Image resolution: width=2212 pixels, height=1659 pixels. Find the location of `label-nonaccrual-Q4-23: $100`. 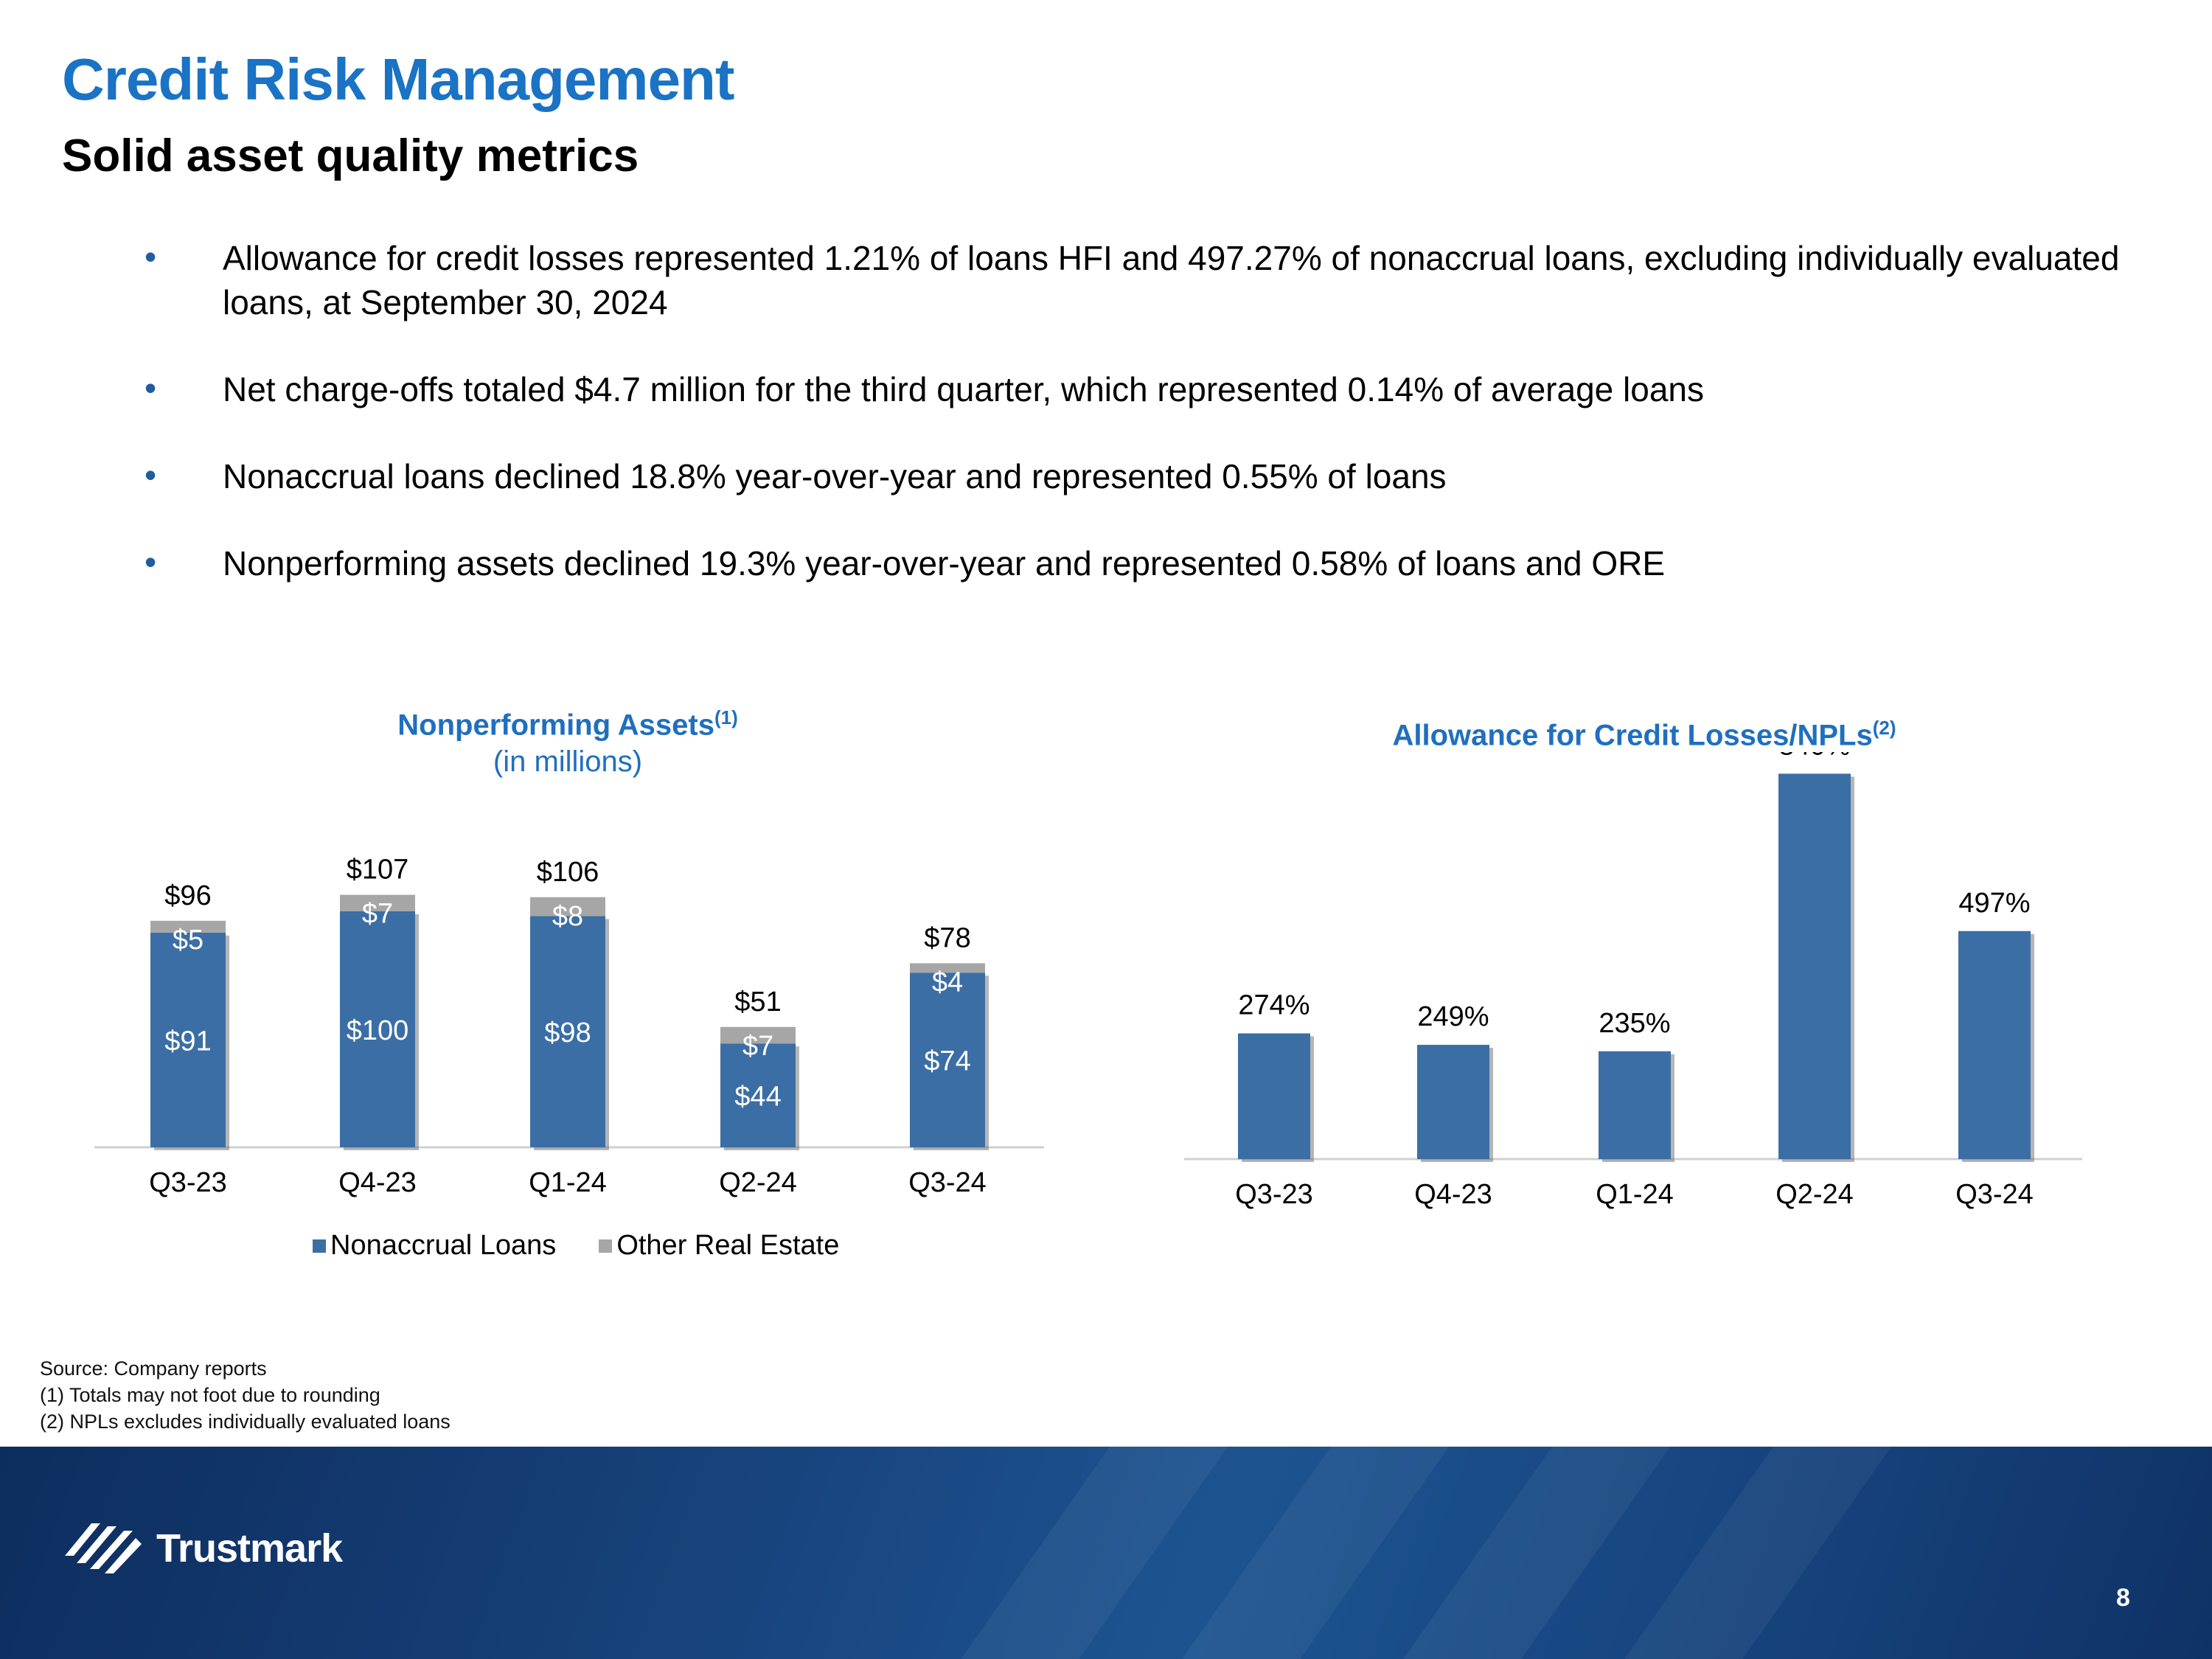

label-nonaccrual-Q4-23: $100 is located at coordinates (378, 1030).